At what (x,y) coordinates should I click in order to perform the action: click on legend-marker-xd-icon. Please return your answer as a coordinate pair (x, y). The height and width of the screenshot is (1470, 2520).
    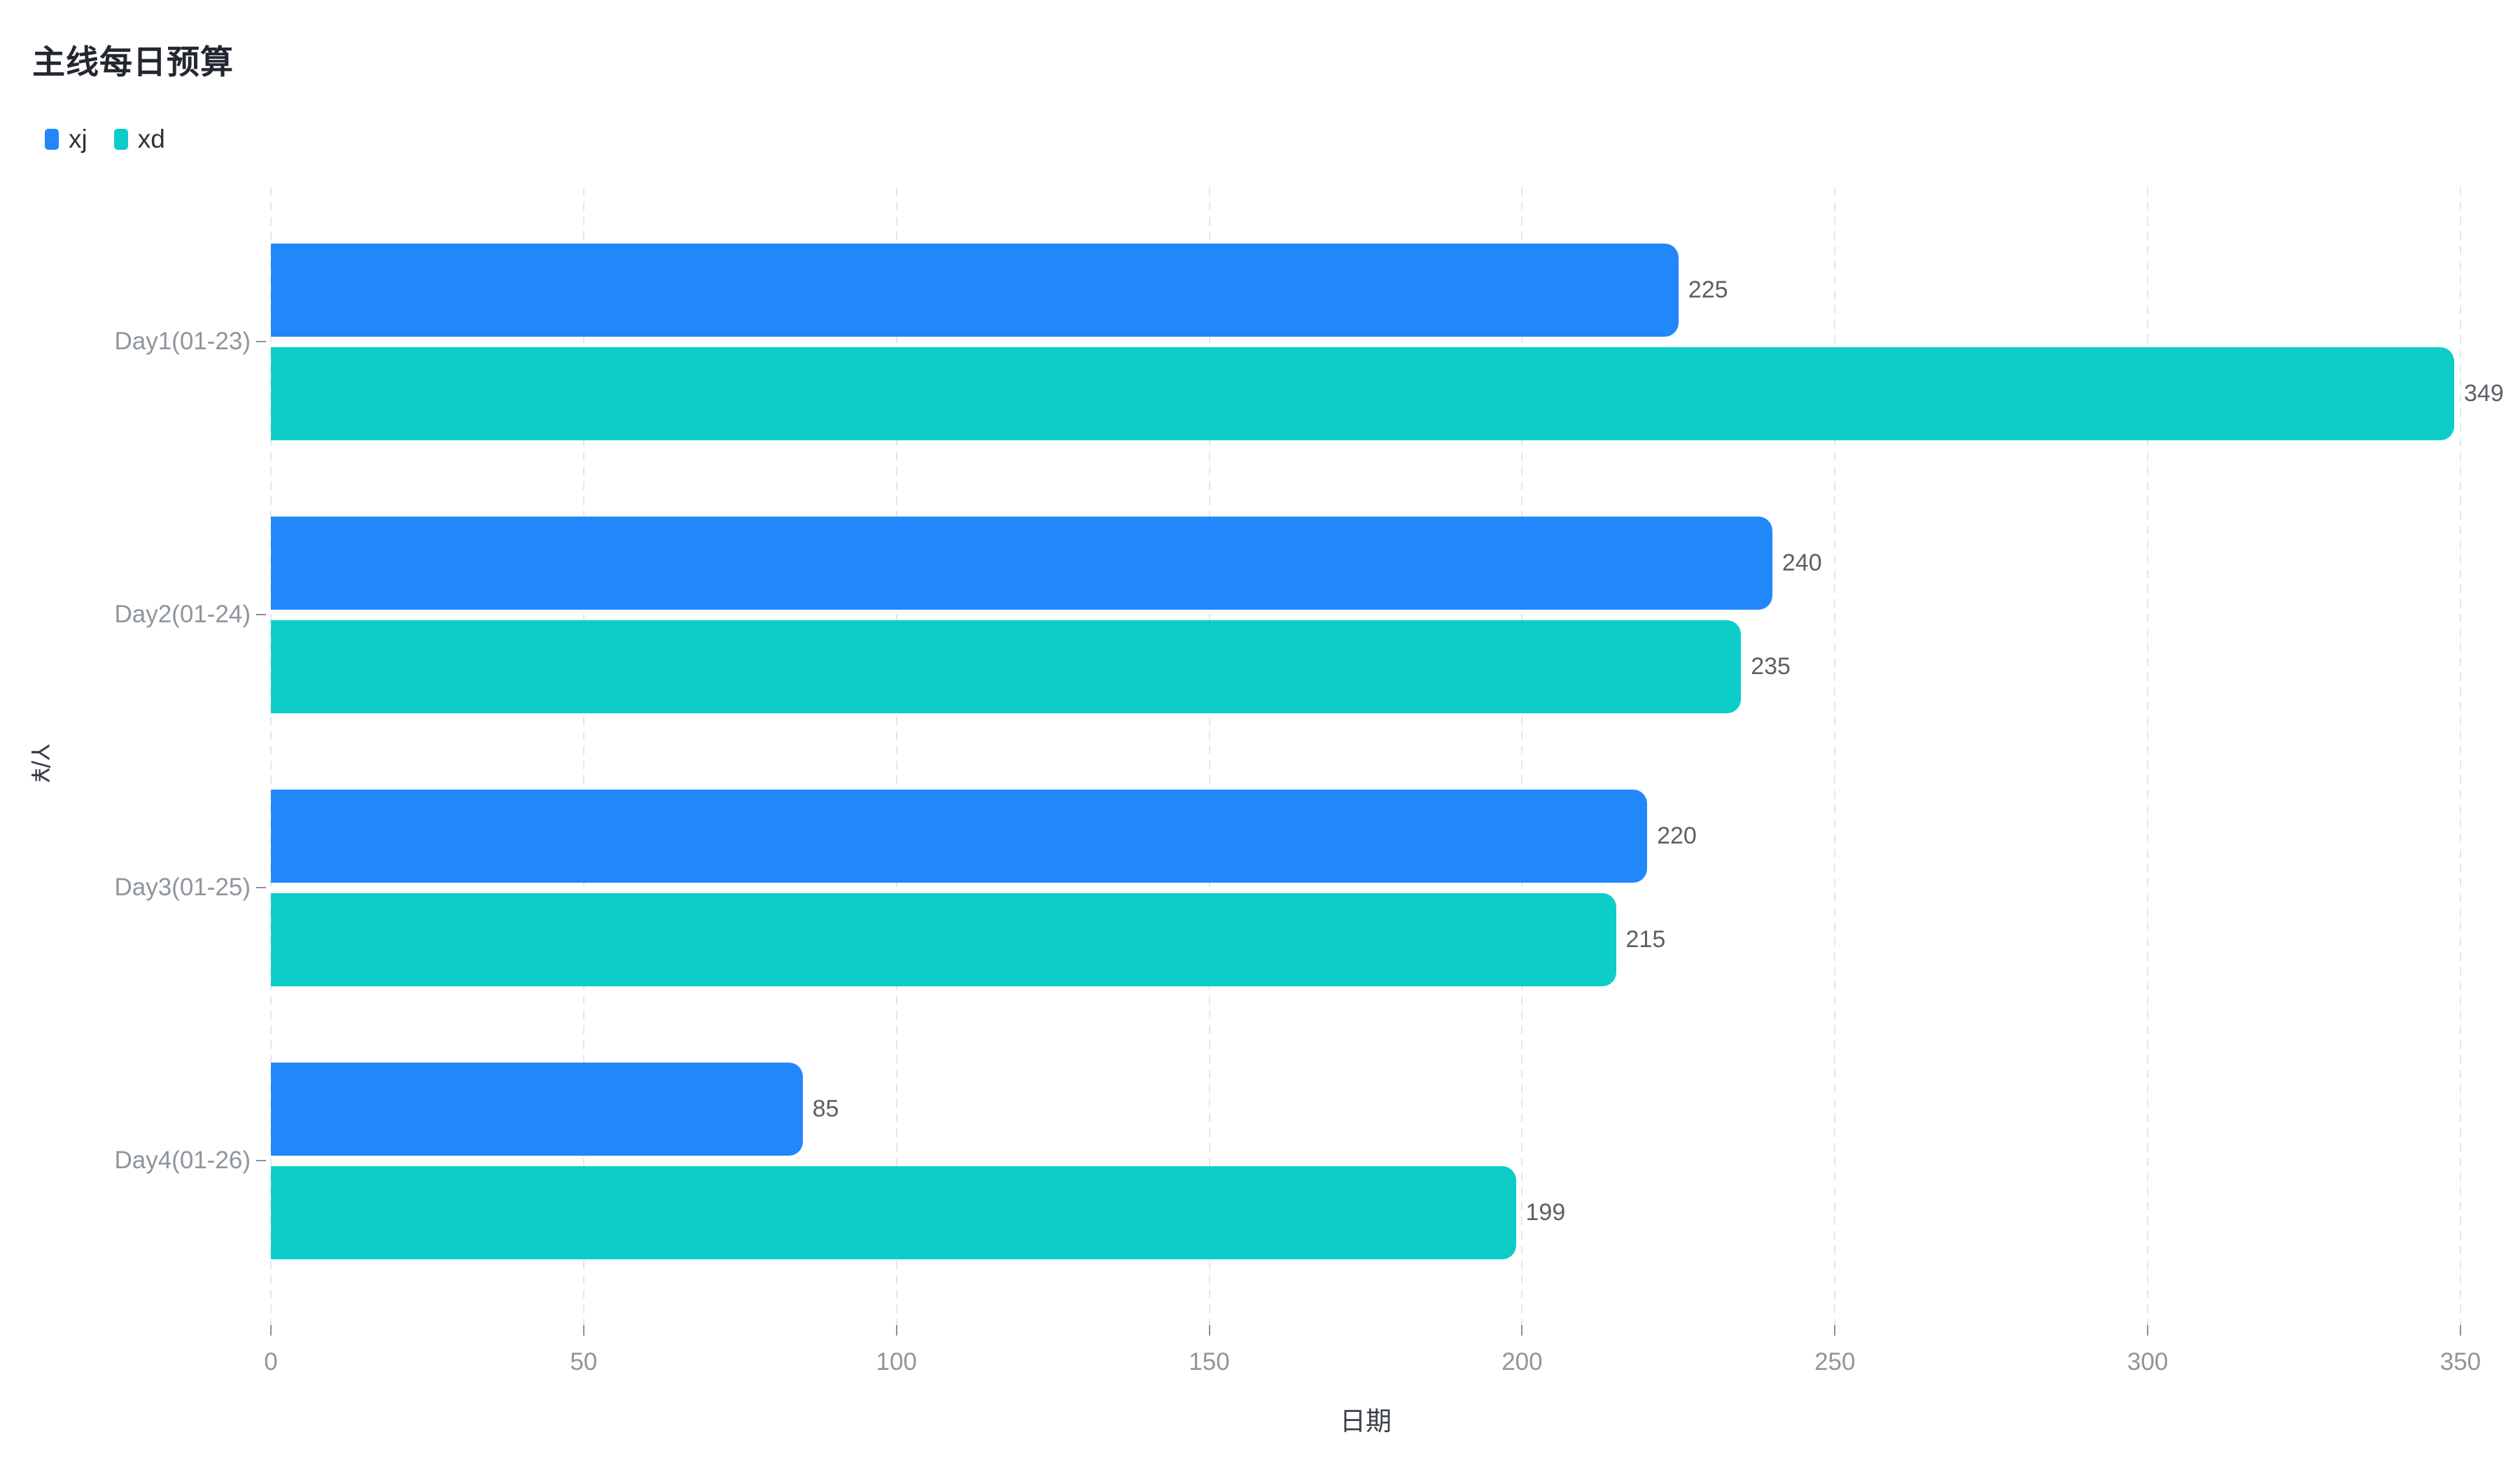
    Looking at the image, I should click on (120, 139).